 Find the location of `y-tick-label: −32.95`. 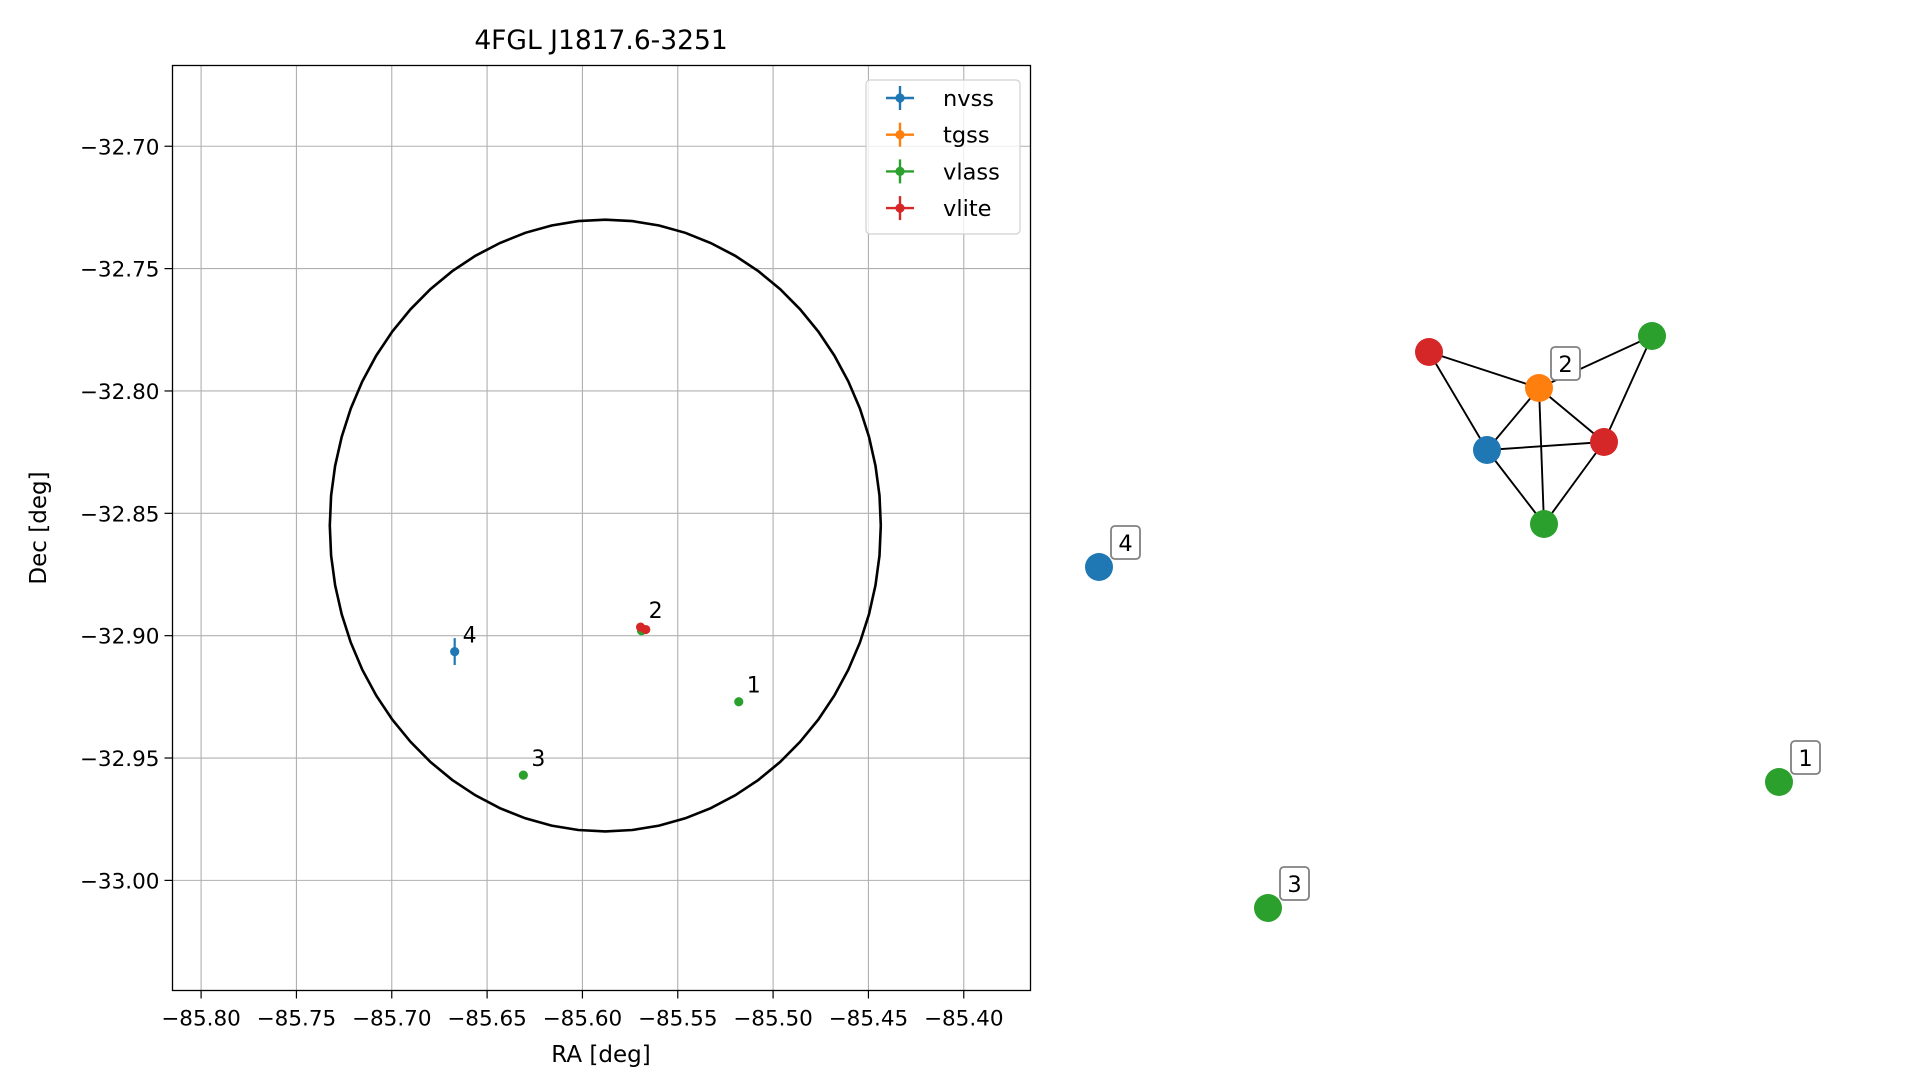

y-tick-label: −32.95 is located at coordinates (120, 759).